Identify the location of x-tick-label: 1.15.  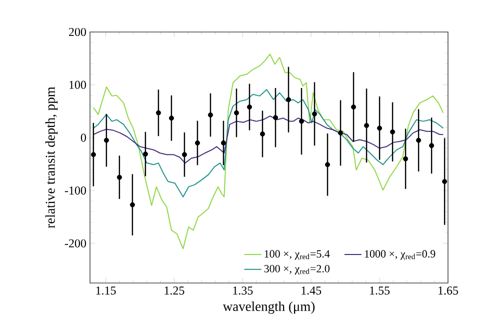
(106, 290).